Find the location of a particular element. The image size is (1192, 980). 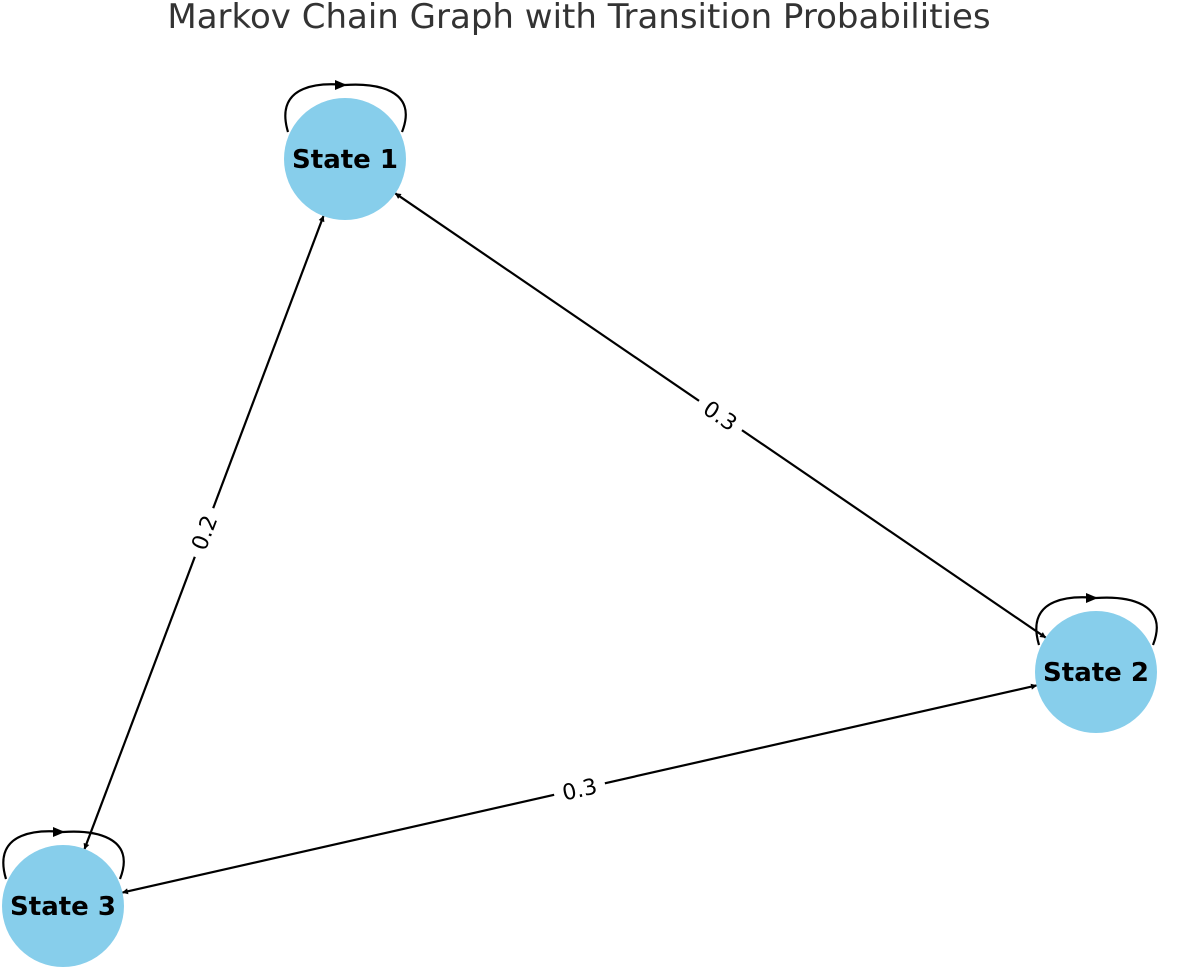

self-loop-arrowhead-s2 is located at coordinates (1092, 598).